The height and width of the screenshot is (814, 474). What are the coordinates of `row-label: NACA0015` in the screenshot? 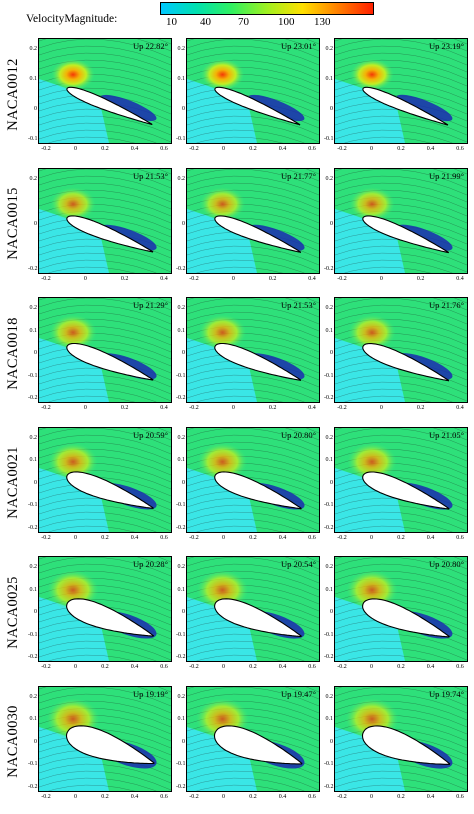 It's located at (13, 224).